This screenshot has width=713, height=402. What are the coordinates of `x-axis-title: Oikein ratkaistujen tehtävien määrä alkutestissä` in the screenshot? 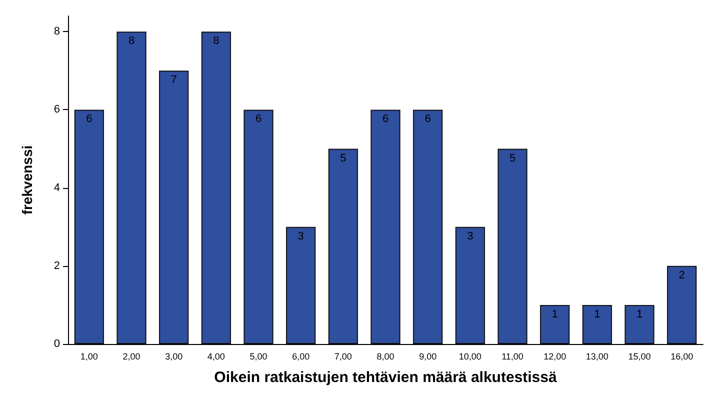 It's located at (386, 377).